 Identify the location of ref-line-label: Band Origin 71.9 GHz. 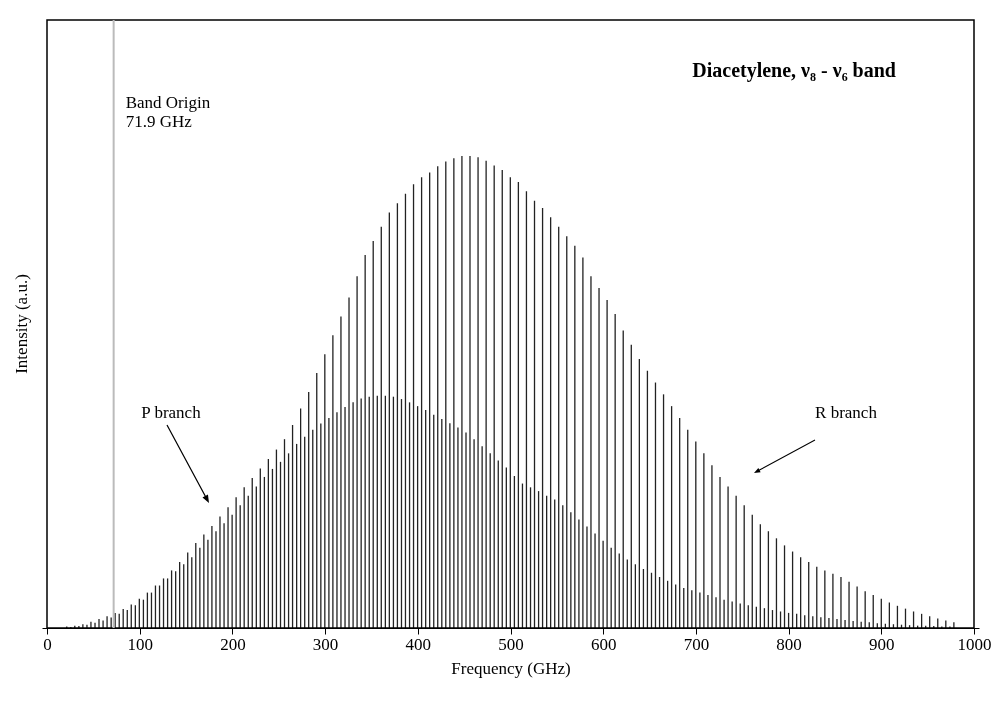
(168, 112).